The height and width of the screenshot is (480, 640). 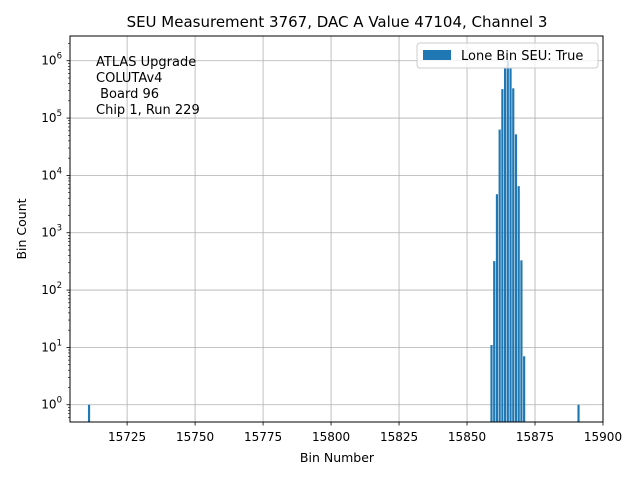 I want to click on legend-label: Lone Bin SEU: True, so click(x=522, y=56).